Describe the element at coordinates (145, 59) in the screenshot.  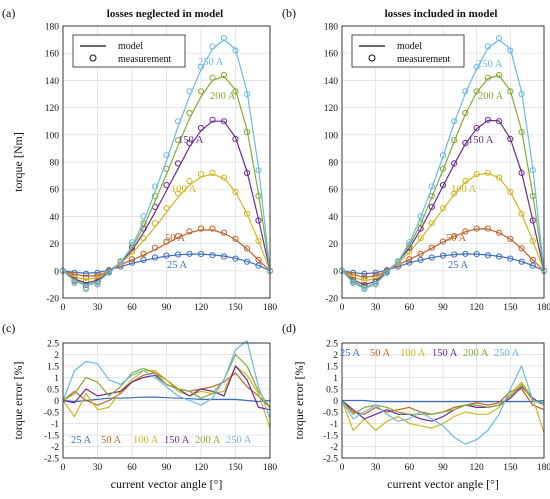
I see `legend-a-measurement: measurement` at that location.